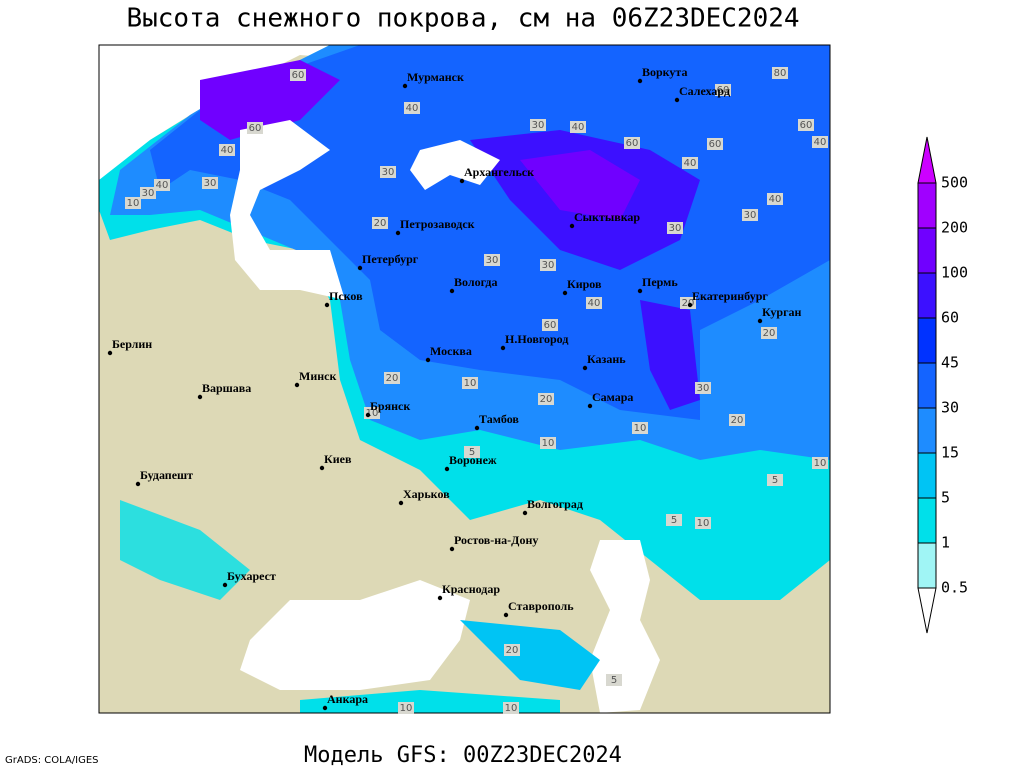  What do you see at coordinates (317, 376) in the screenshot?
I see `city-label: Минск` at bounding box center [317, 376].